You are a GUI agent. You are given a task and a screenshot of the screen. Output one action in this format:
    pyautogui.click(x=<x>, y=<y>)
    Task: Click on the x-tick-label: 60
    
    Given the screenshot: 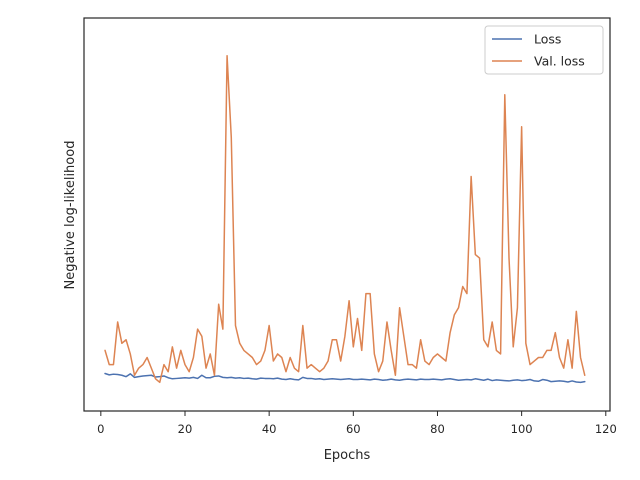 What is the action you would take?
    pyautogui.click(x=353, y=429)
    